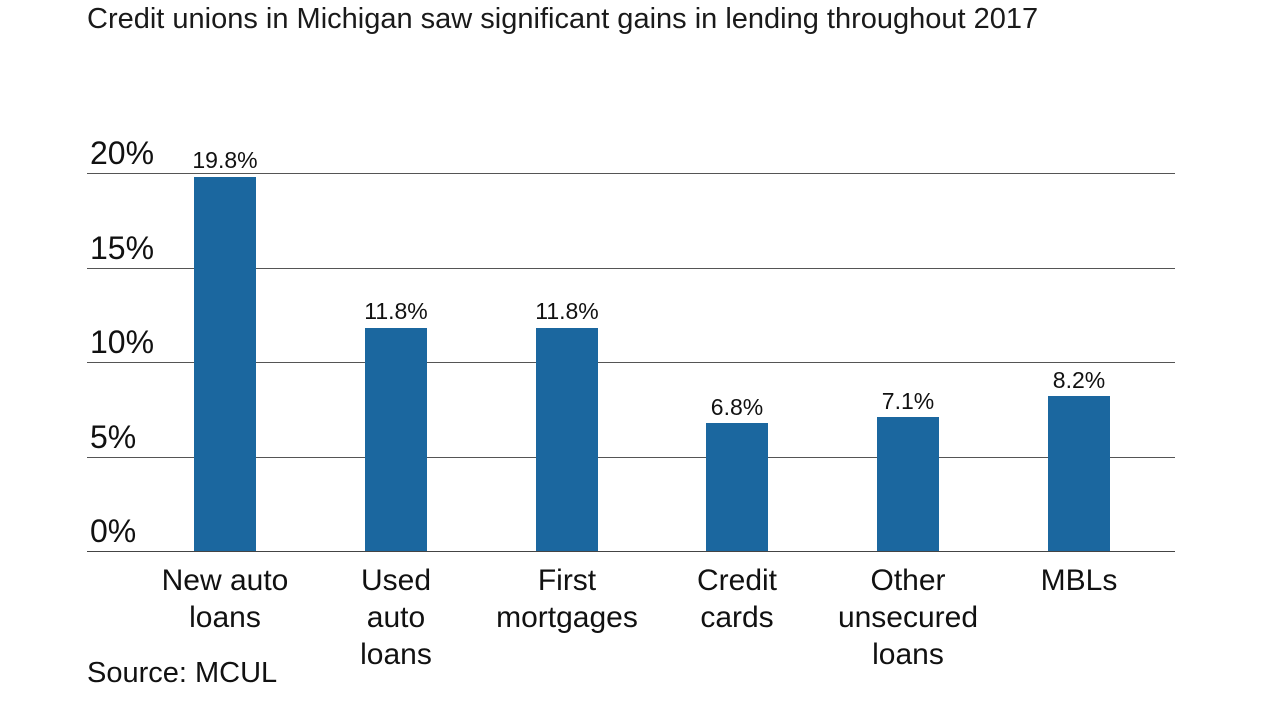 The image size is (1280, 720). Describe the element at coordinates (182, 673) in the screenshot. I see `source-note: Source: MCUL` at that location.